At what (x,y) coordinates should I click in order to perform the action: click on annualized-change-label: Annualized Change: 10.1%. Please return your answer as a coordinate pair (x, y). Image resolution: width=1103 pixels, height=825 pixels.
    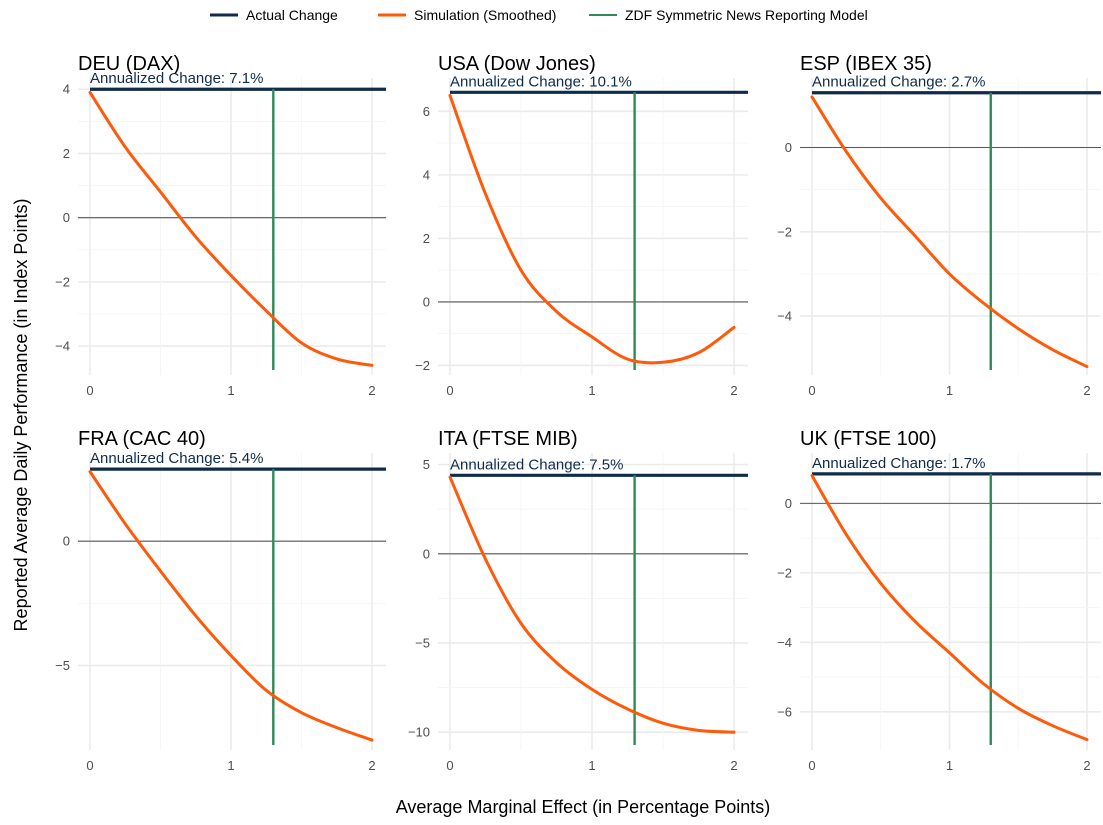
    Looking at the image, I should click on (541, 81).